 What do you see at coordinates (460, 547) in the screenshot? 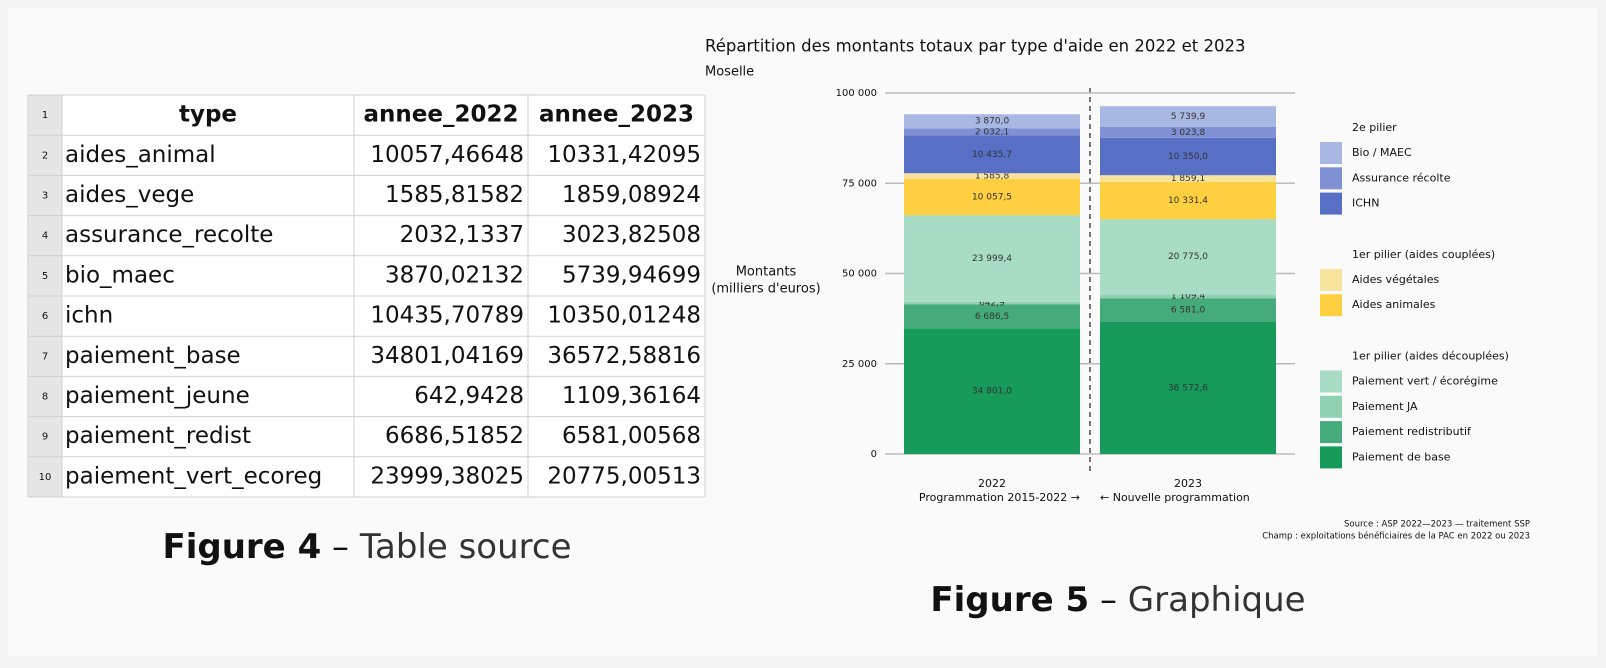
I see `caption-text: Table source` at bounding box center [460, 547].